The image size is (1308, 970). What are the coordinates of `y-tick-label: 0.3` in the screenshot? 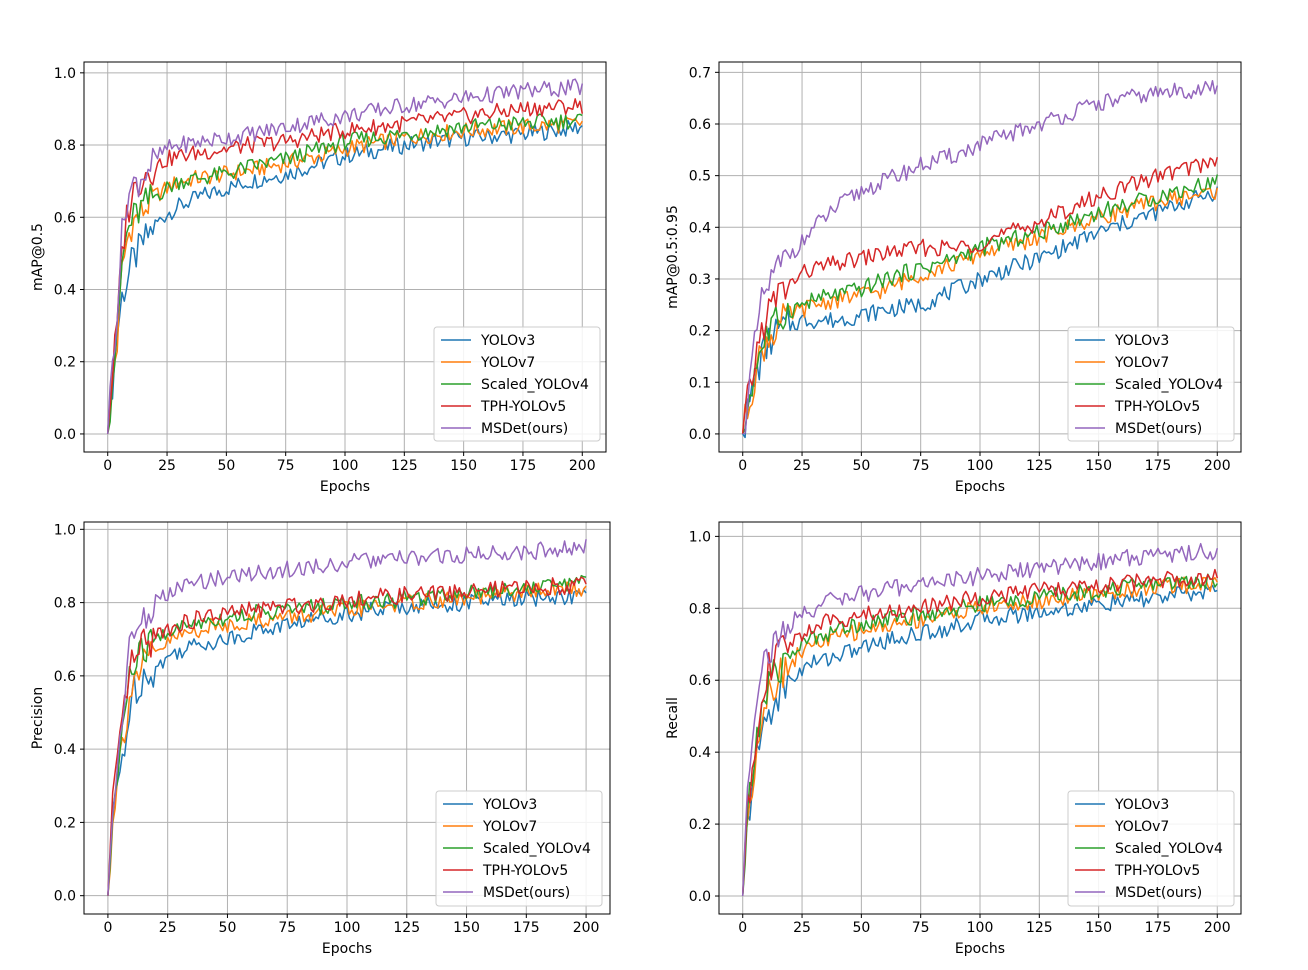 It's located at (700, 280).